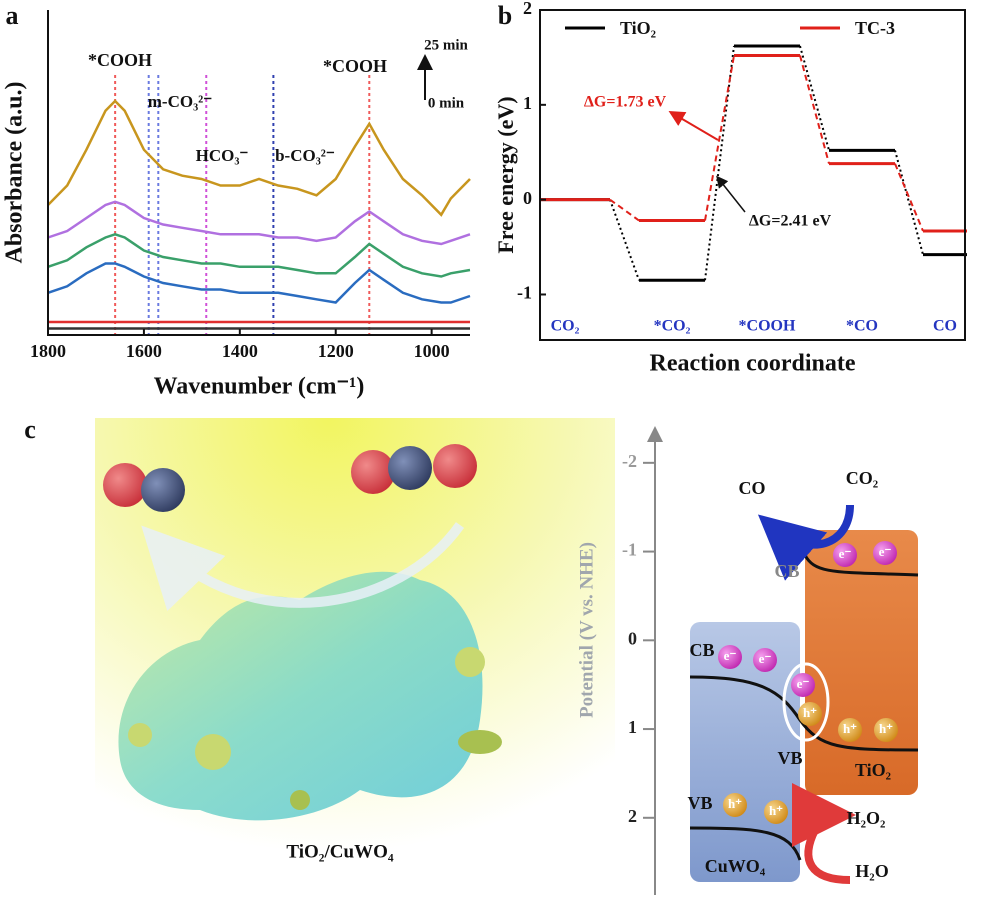  Describe the element at coordinates (625, 102) in the screenshot. I see `annotation: ΔG=1.73 eV` at that location.